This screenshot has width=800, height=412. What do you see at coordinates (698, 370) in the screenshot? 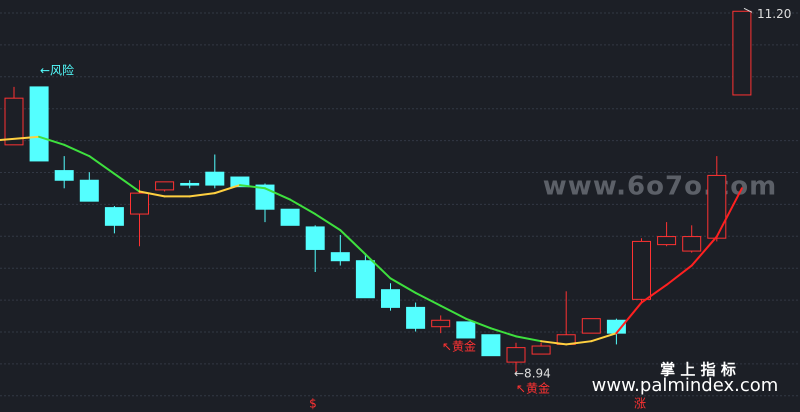
I see `watermark: 掌 上 指 标` at bounding box center [698, 370].